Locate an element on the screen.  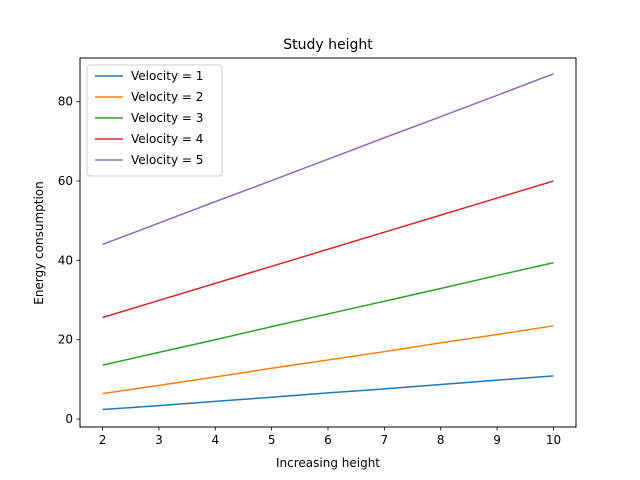
y-tick-label: 0 is located at coordinates (69, 419).